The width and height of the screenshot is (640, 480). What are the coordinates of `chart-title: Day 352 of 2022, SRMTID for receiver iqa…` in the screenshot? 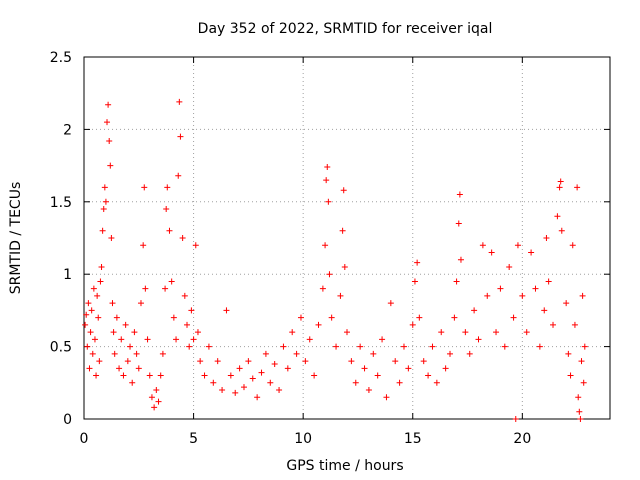 It's located at (345, 29).